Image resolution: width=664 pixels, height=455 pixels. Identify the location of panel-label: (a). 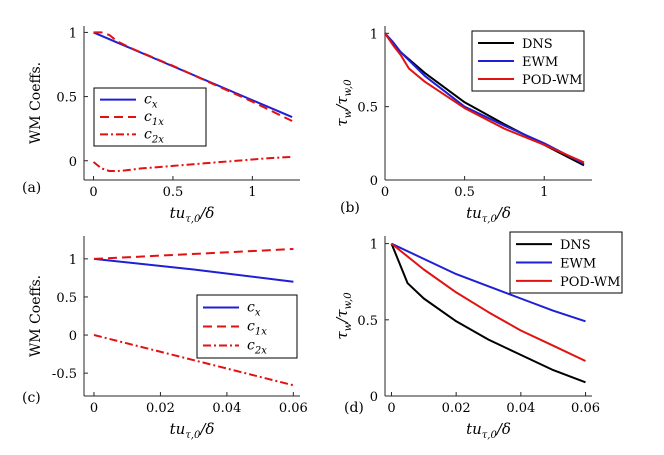
(31, 188).